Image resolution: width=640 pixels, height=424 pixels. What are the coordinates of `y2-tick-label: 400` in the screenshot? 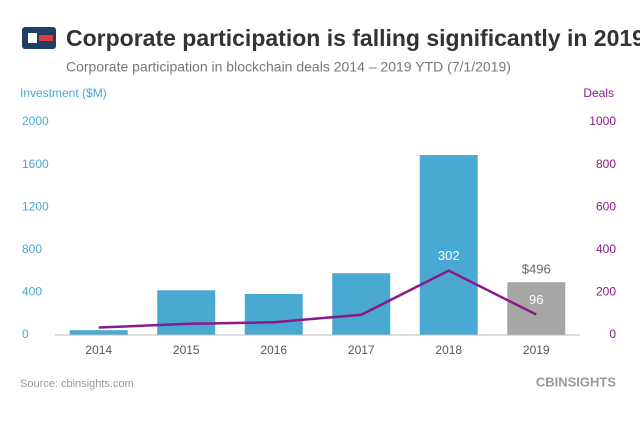 It's located at (606, 249).